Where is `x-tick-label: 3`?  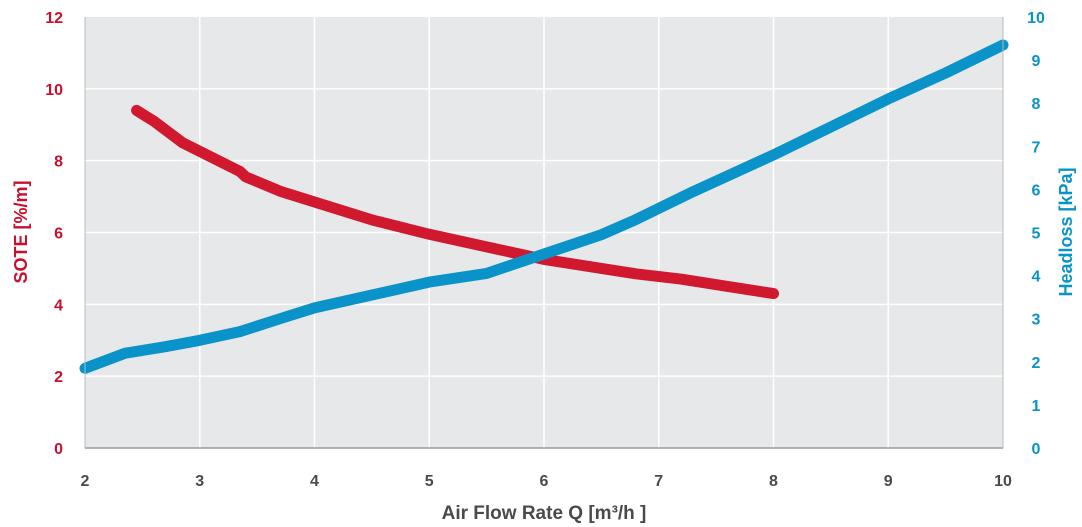
x-tick-label: 3 is located at coordinates (199, 481).